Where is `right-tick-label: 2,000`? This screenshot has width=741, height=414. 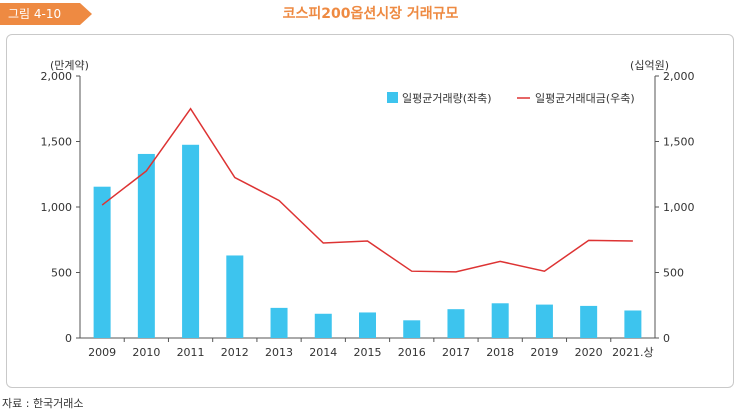 right-tick-label: 2,000 is located at coordinates (679, 76).